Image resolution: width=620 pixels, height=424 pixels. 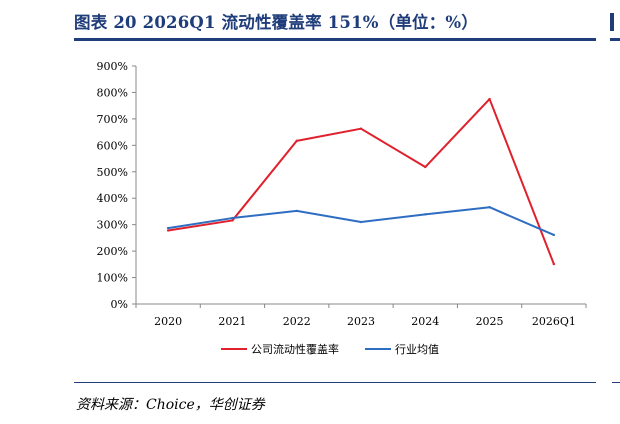 What do you see at coordinates (168, 321) in the screenshot?
I see `x-tick-label: 2020` at bounding box center [168, 321].